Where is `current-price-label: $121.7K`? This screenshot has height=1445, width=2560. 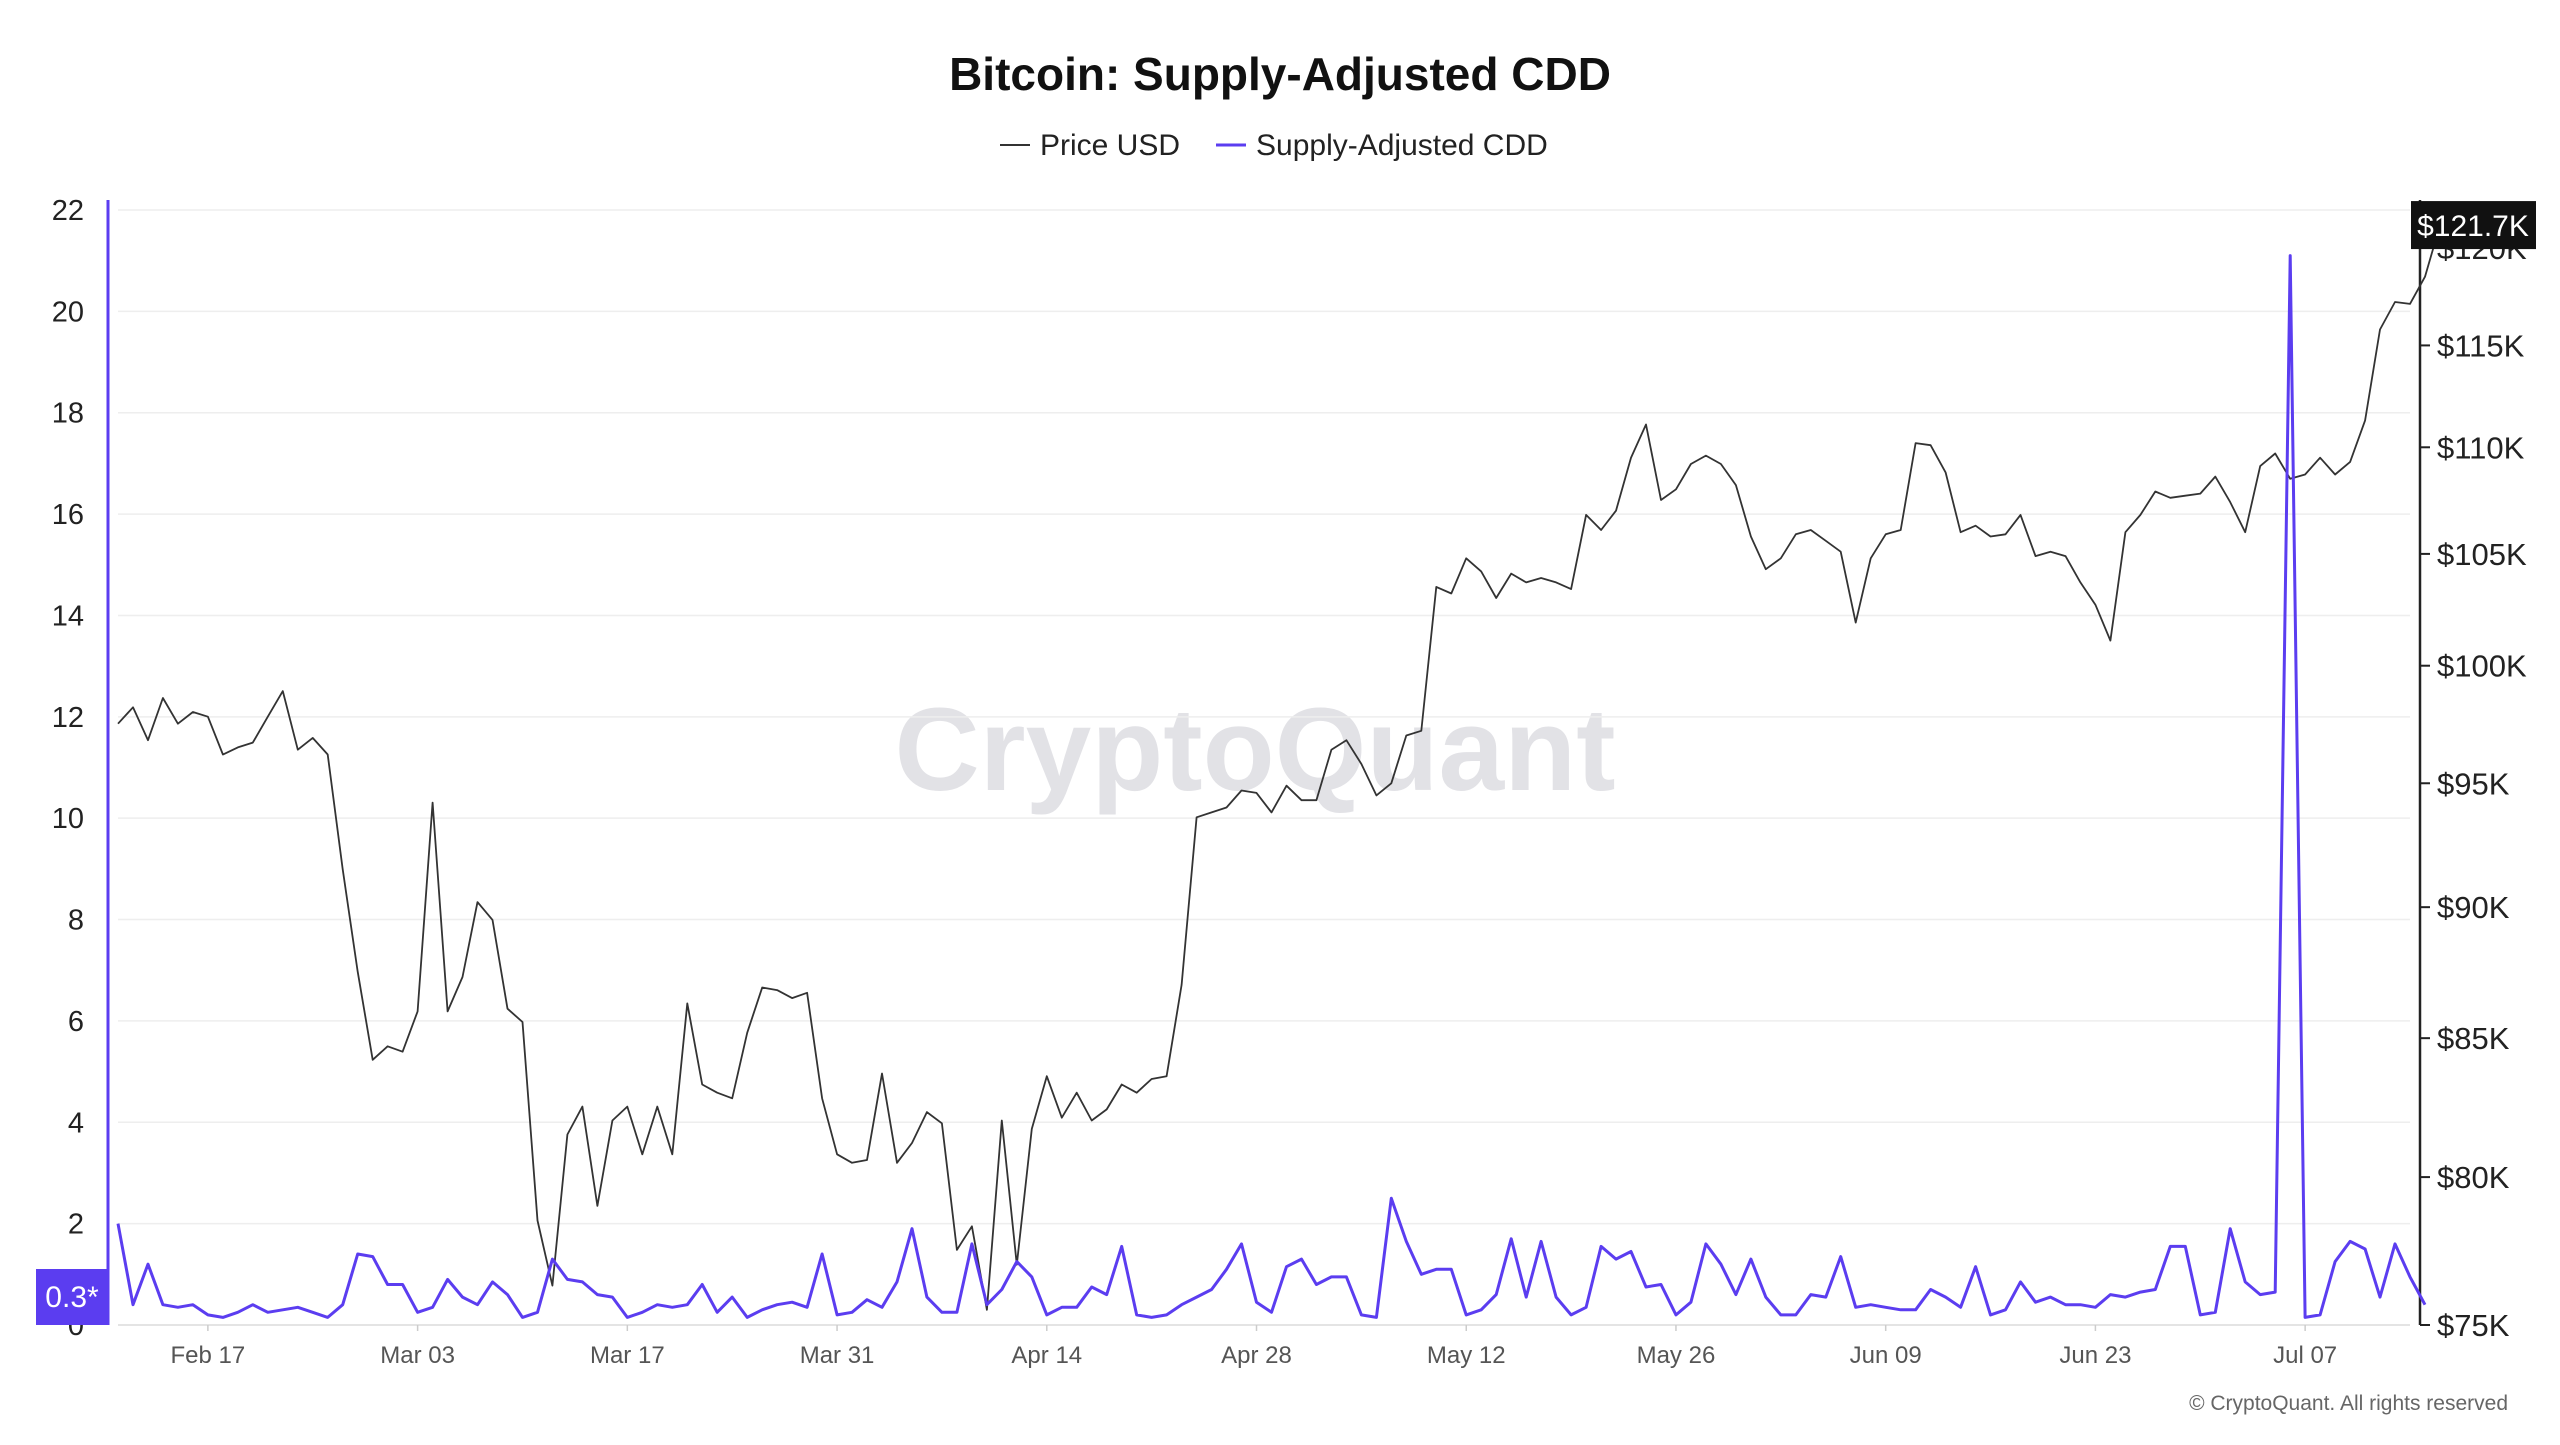
current-price-label: $121.7K is located at coordinates (2473, 226).